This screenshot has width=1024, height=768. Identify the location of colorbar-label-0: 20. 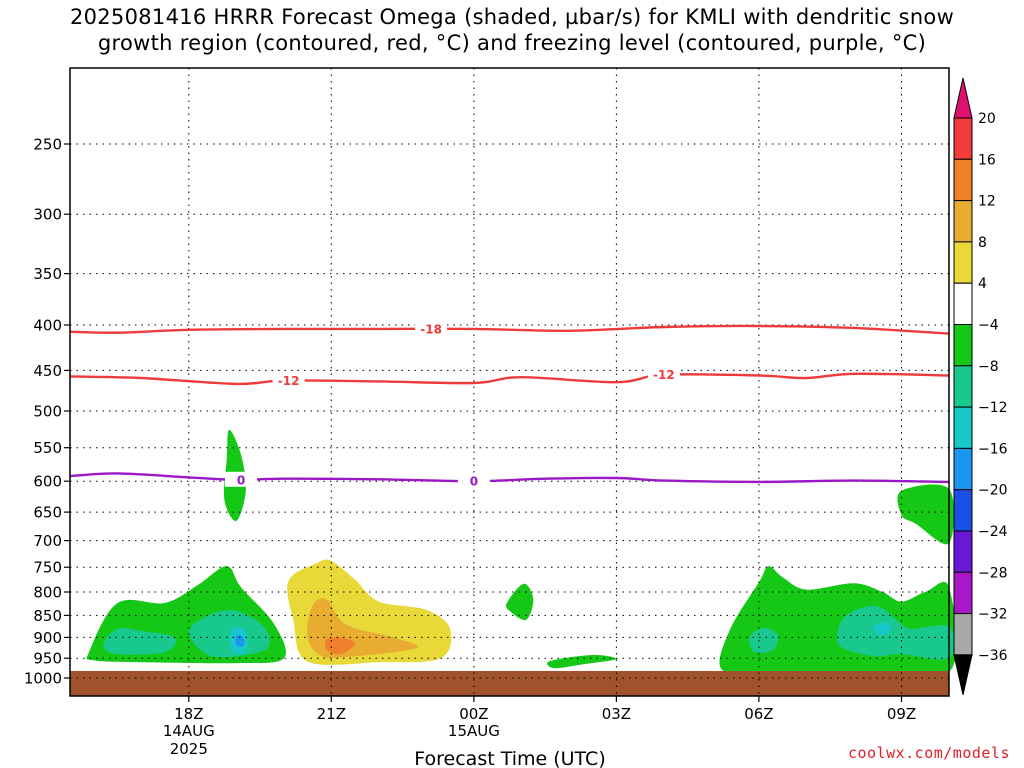
(987, 119).